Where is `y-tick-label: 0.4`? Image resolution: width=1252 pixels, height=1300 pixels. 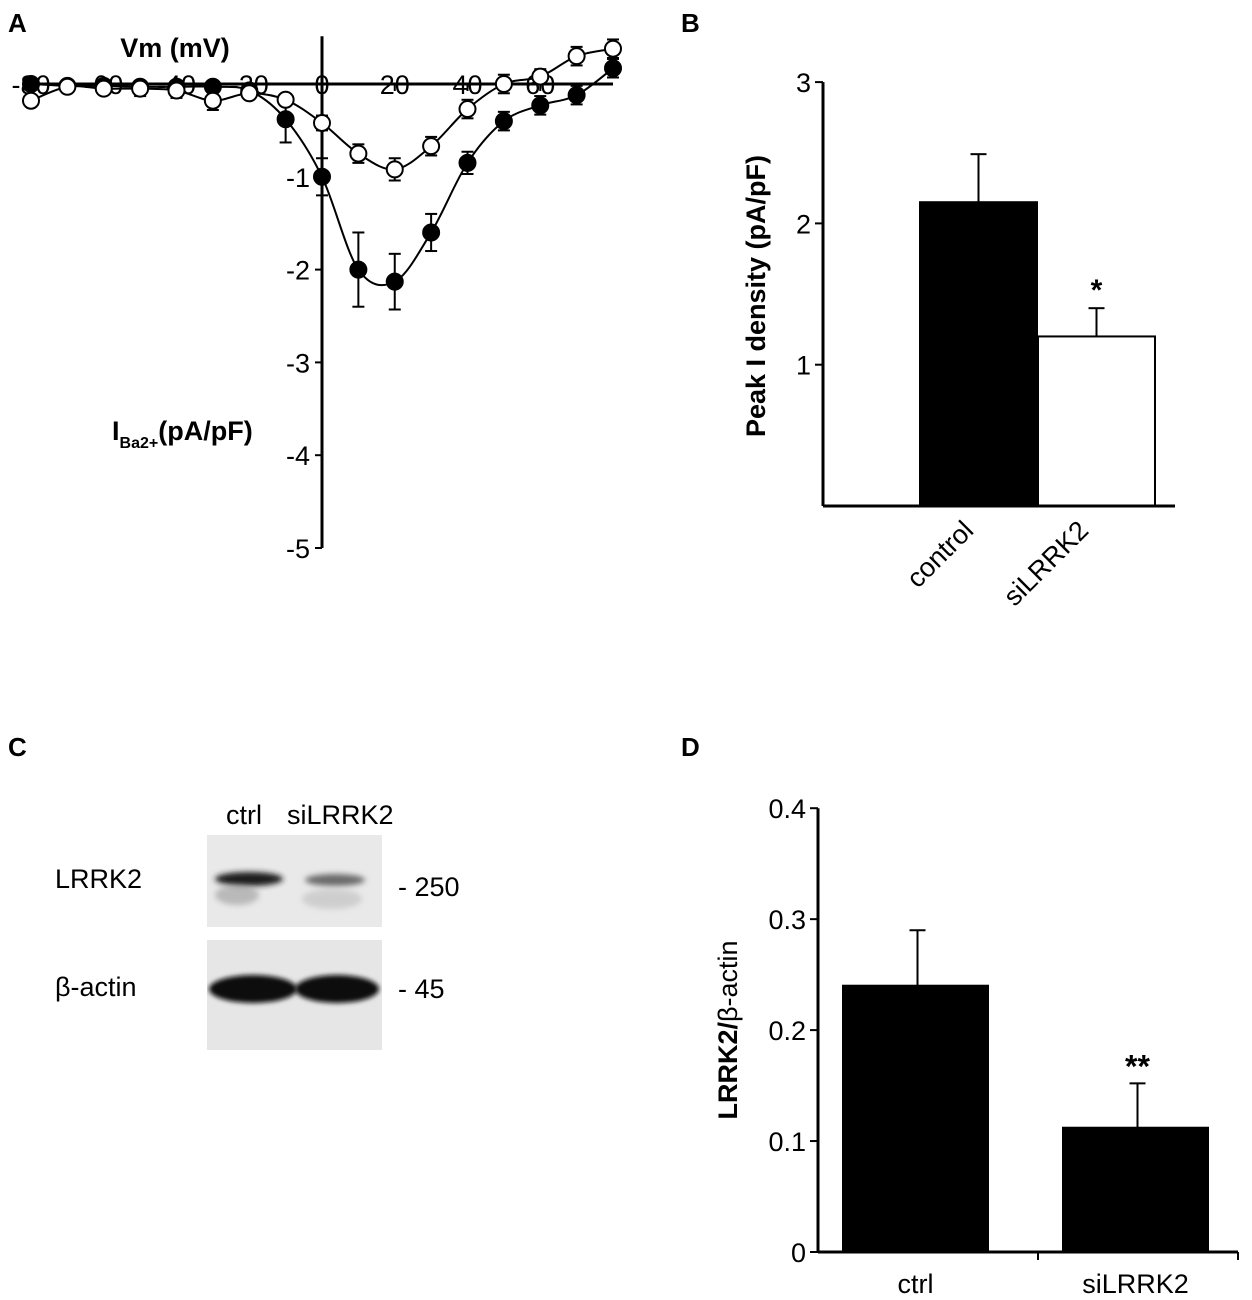 y-tick-label: 0.4 is located at coordinates (787, 809).